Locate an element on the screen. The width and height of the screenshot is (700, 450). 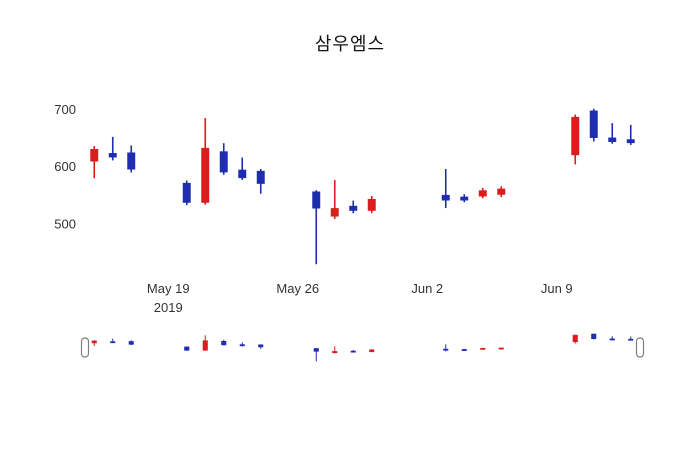
y-tick-label: 700 is located at coordinates (65, 109).